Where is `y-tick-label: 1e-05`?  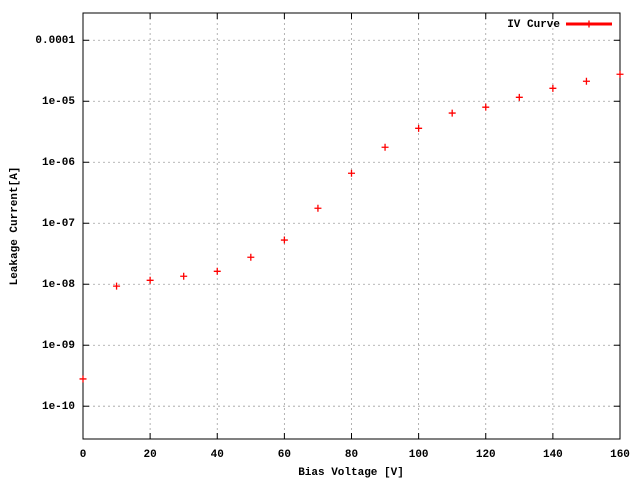
y-tick-label: 1e-05 is located at coordinates (58, 102).